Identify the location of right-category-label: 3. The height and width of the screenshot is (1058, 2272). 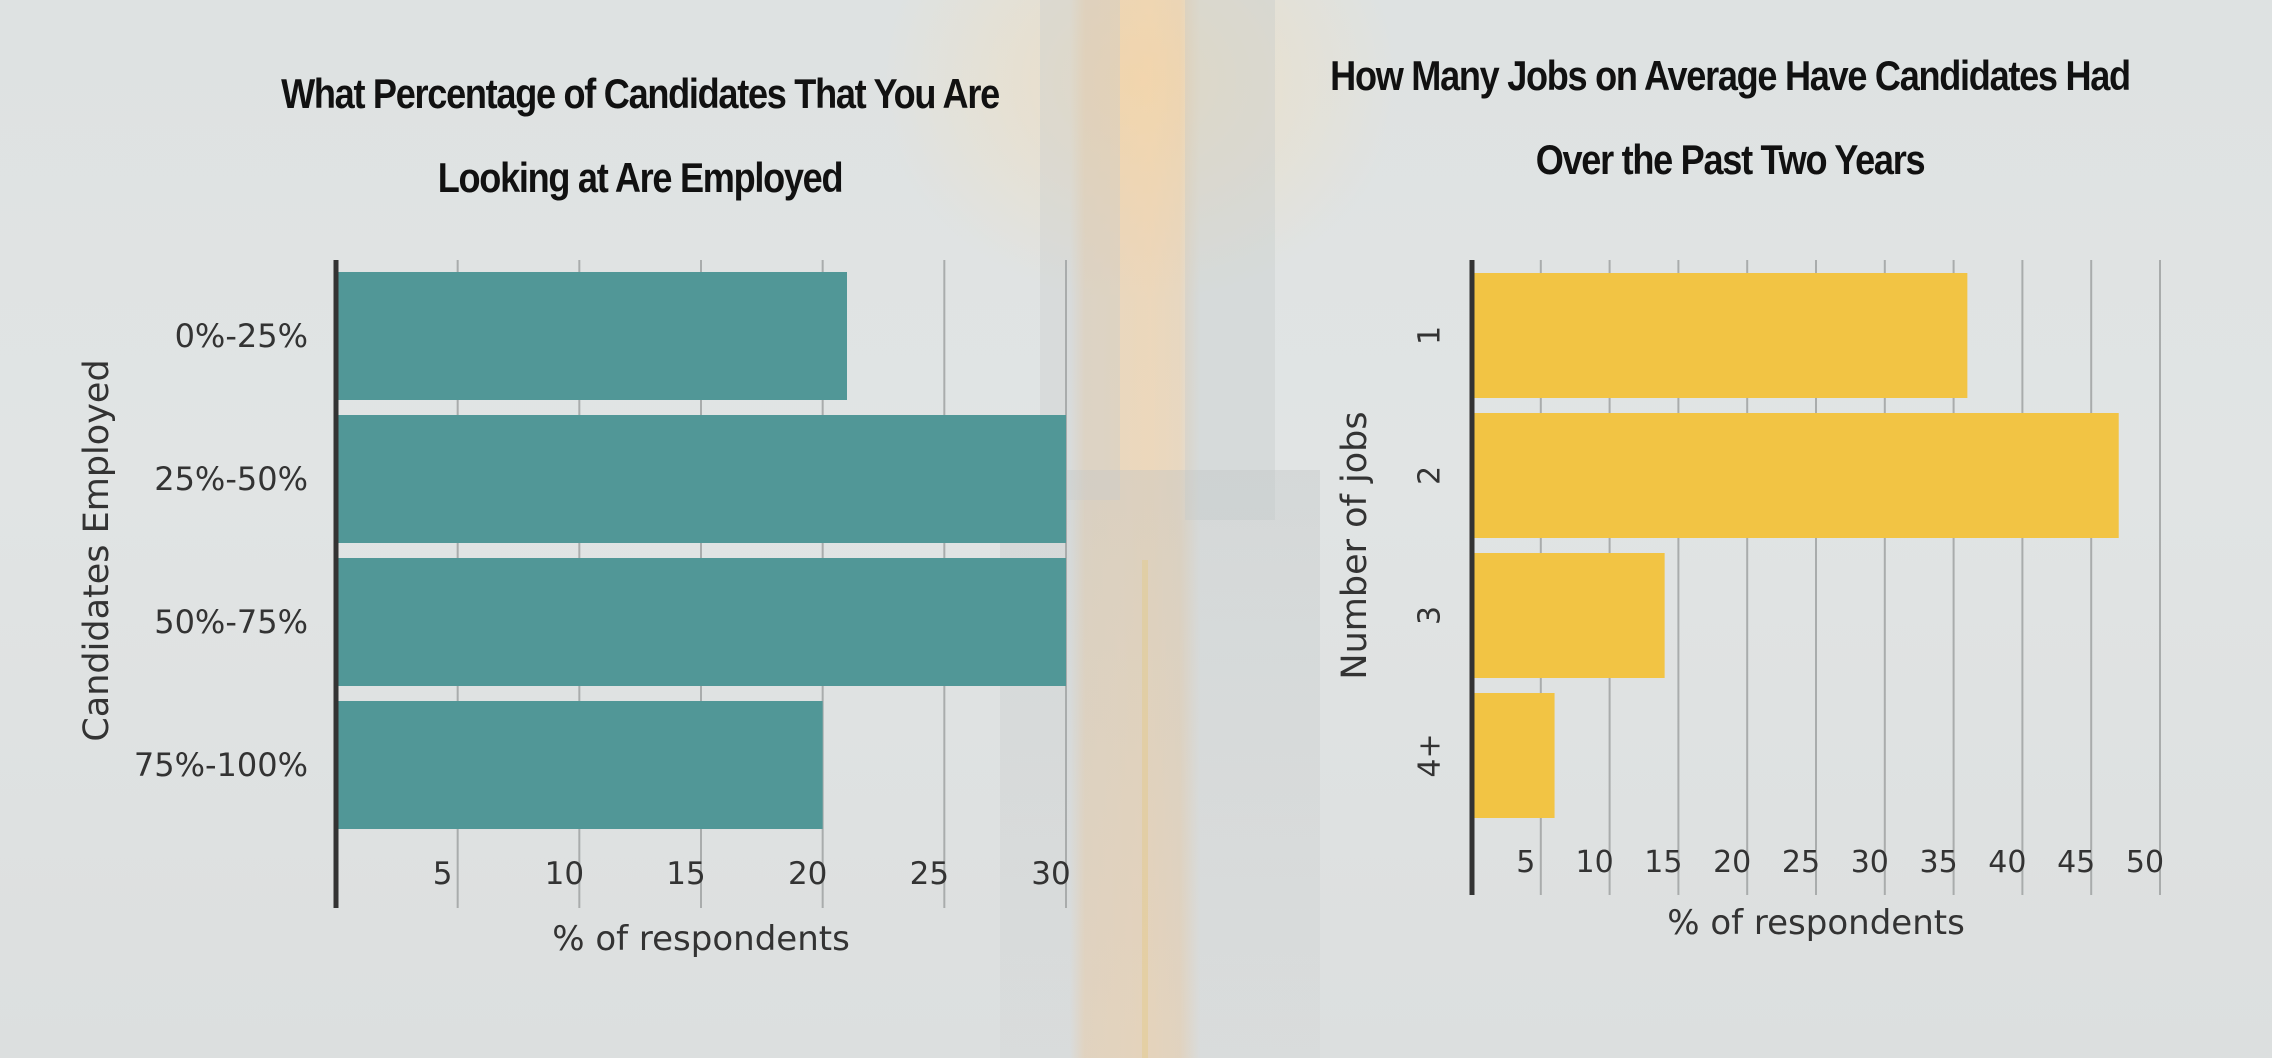
(1430, 615).